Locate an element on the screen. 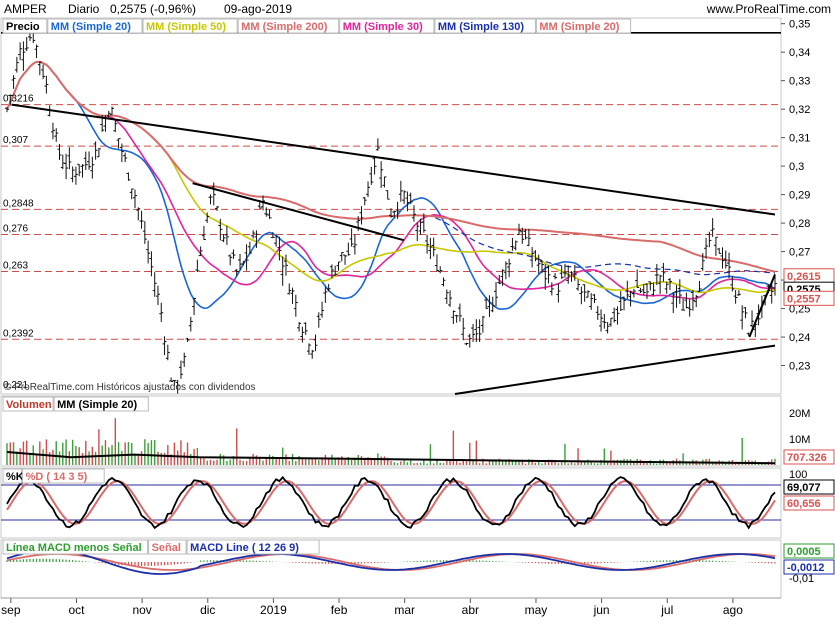  time-tick-label: 2019 is located at coordinates (273, 610).